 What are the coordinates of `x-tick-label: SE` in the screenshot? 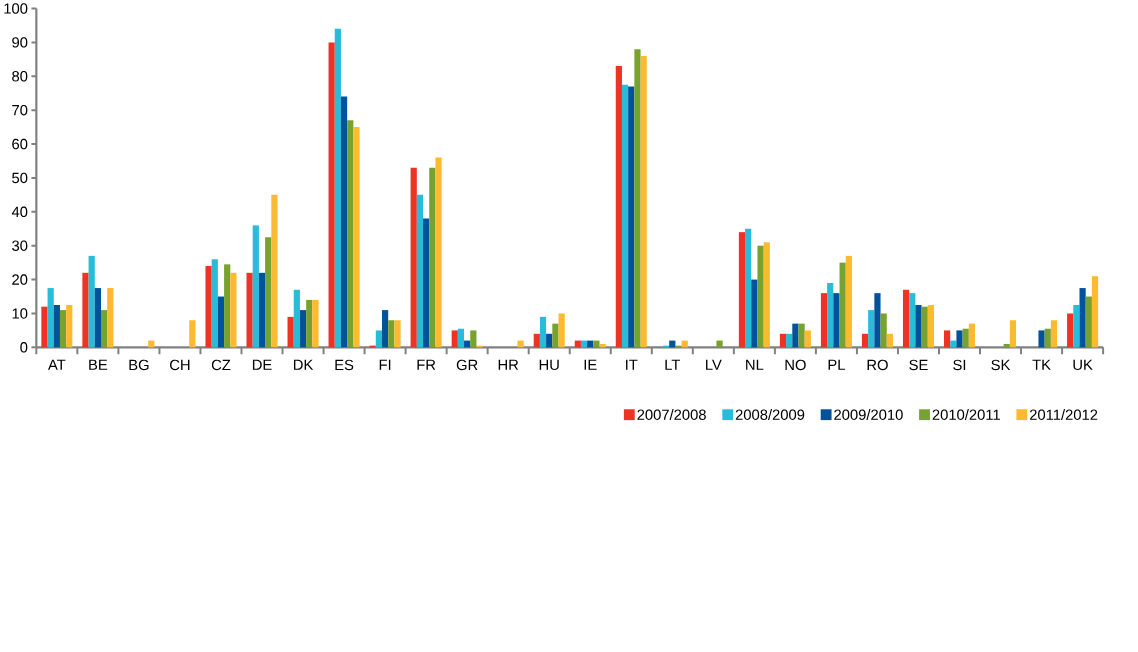 It's located at (918, 364).